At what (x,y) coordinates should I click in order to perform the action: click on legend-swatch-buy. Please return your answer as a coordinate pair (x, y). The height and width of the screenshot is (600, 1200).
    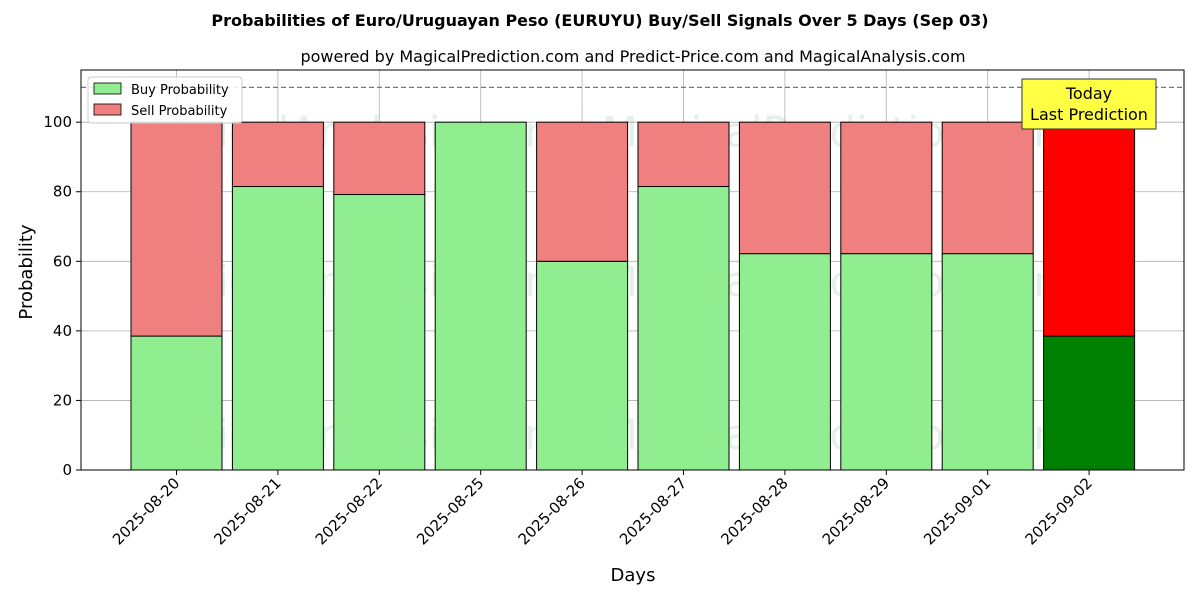
    Looking at the image, I should click on (107, 88).